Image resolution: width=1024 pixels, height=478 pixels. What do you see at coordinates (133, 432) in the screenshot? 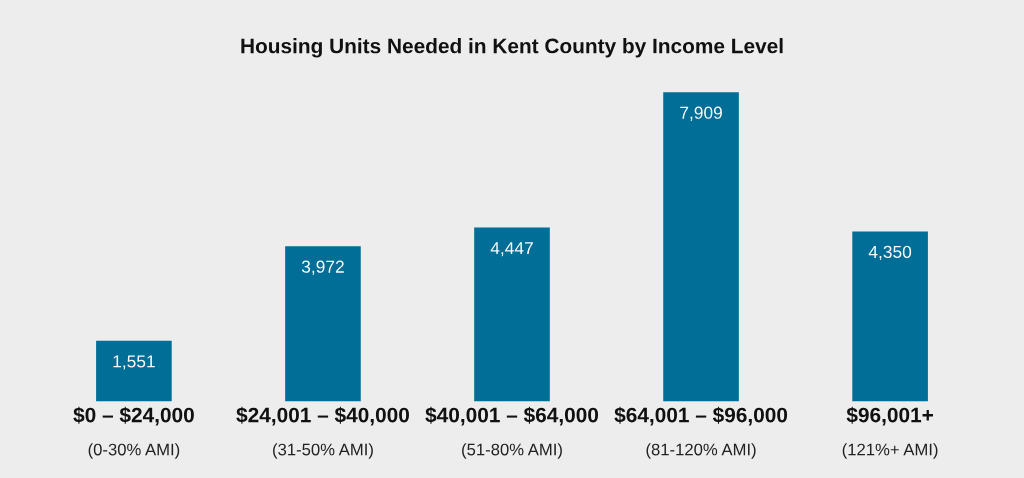
I see `category-label: $0 – $24,000 (0-30% AMI)` at bounding box center [133, 432].